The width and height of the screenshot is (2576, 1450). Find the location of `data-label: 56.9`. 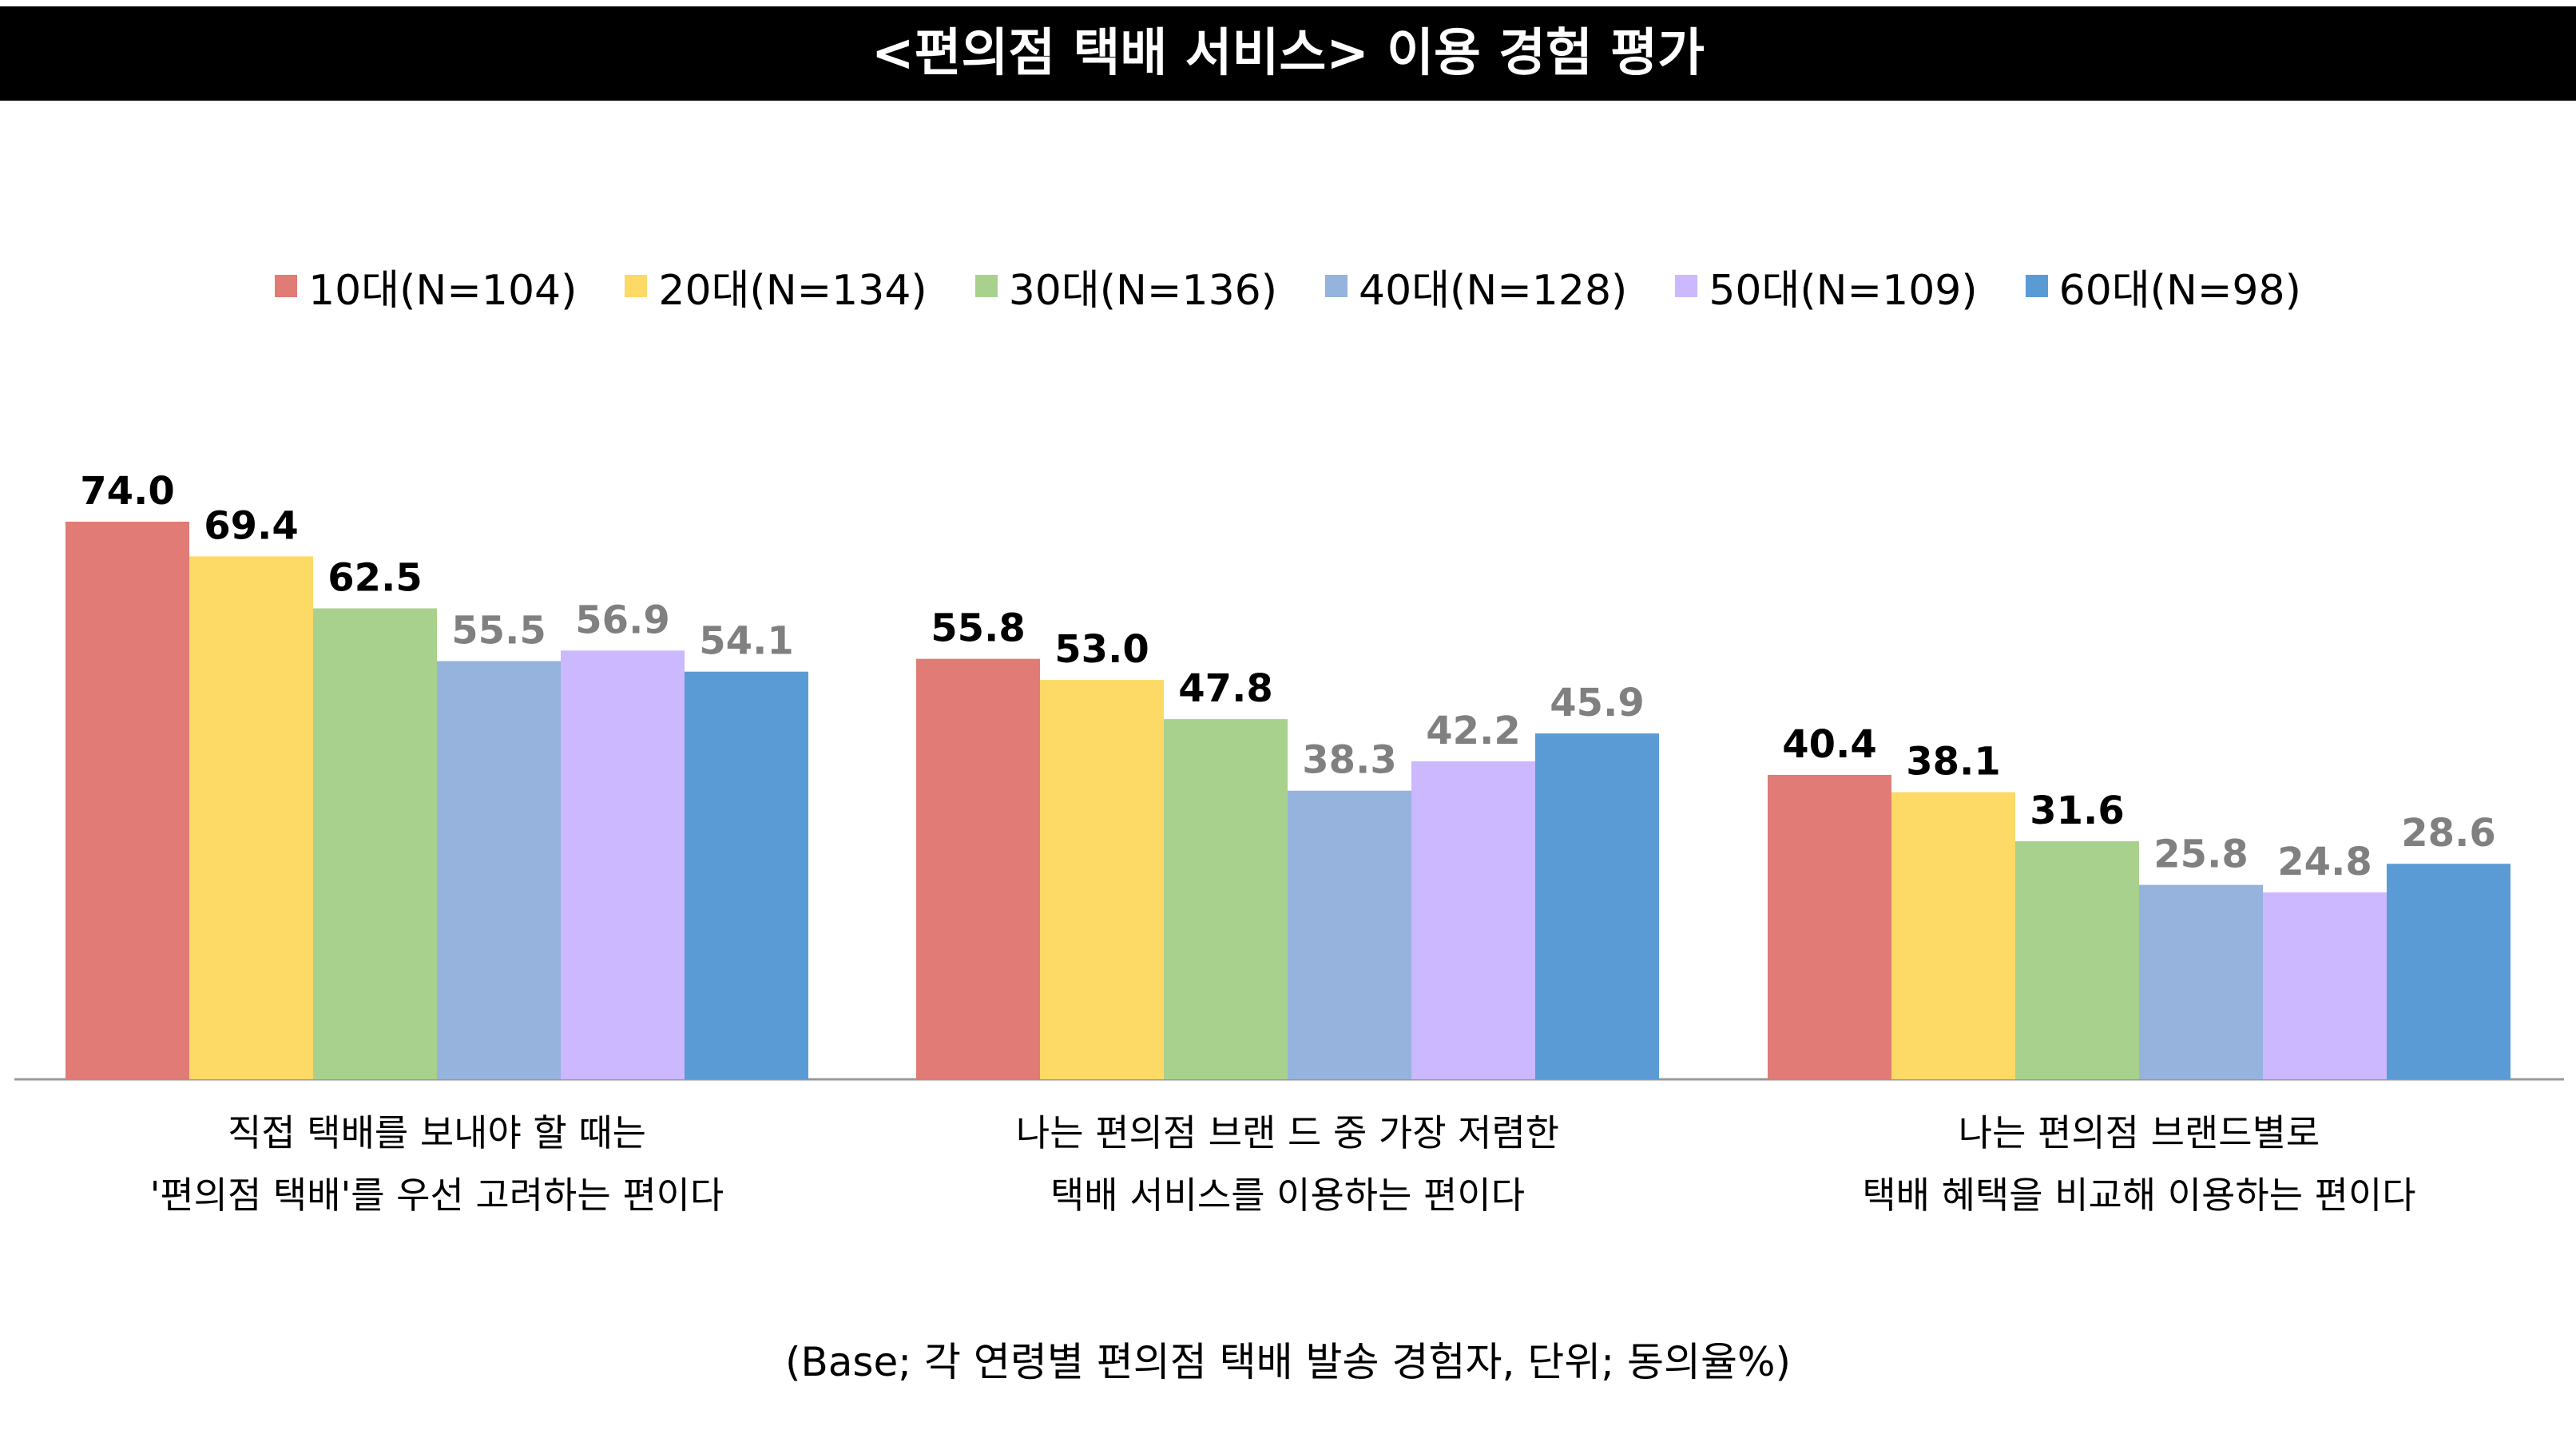

data-label: 56.9 is located at coordinates (622, 620).